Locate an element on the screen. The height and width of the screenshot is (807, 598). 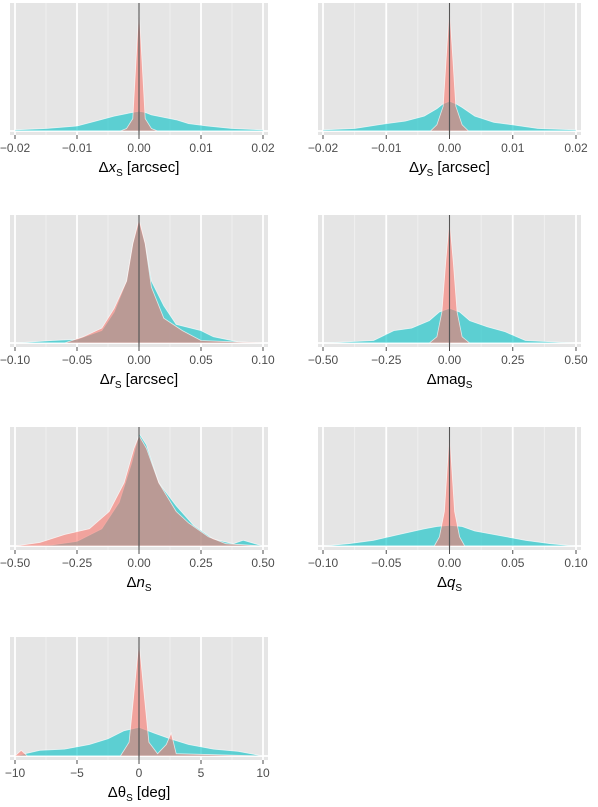
x-axis-label: ΔrS [arcsec] is located at coordinates (139, 381).